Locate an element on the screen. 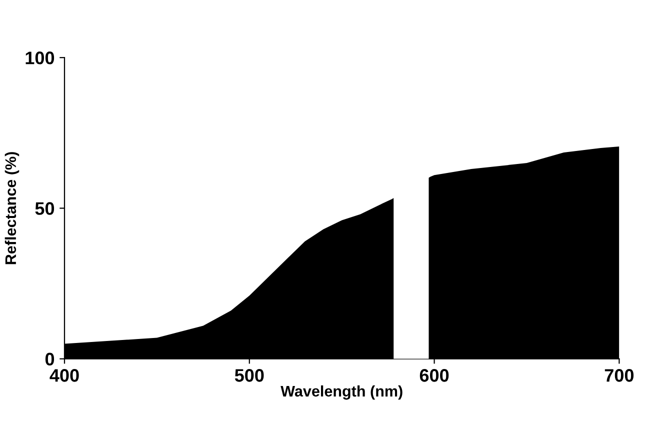 Image resolution: width=645 pixels, height=443 pixels. x-tick-label: 700 is located at coordinates (619, 375).